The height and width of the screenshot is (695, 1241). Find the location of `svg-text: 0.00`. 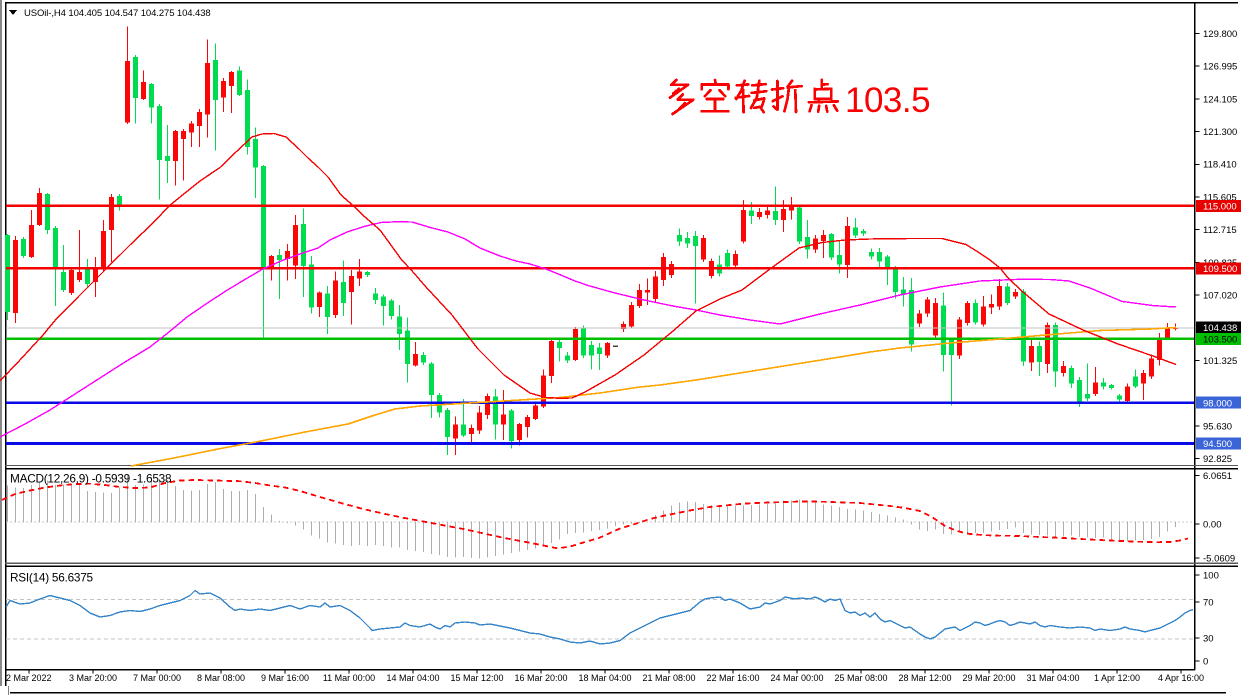

svg-text: 0.00 is located at coordinates (1212, 524).